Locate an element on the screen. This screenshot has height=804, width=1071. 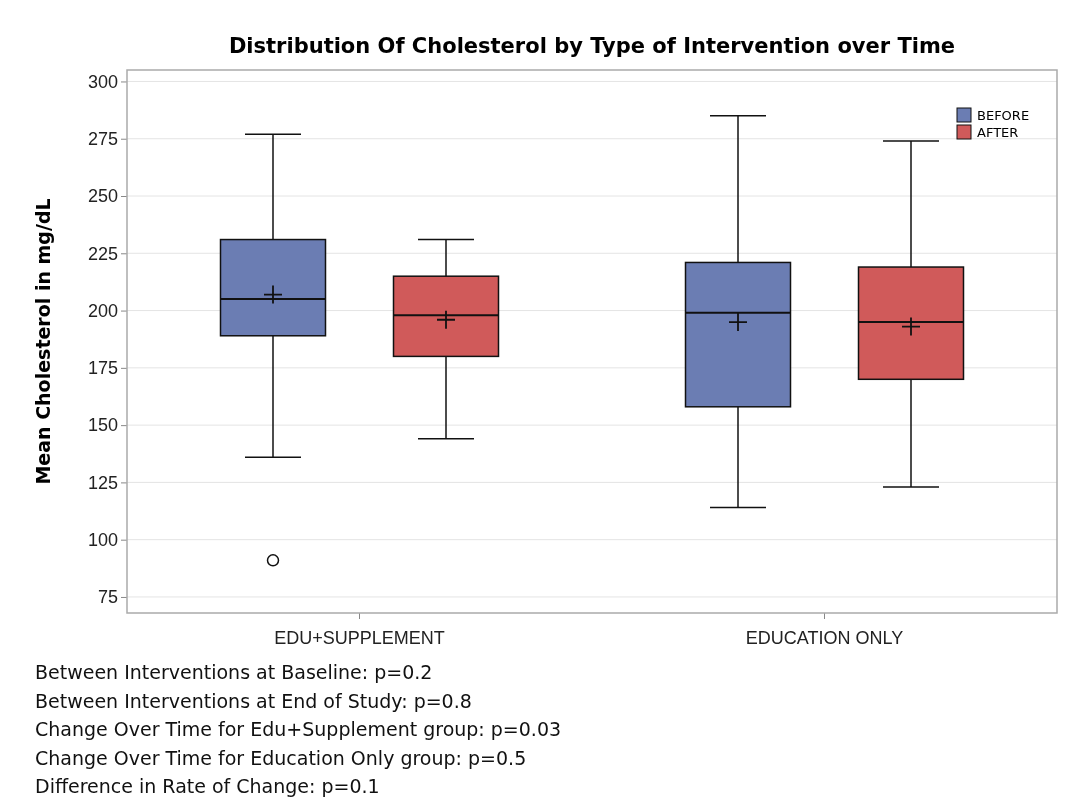
y-tick-label: 300 is located at coordinates (102, 81).